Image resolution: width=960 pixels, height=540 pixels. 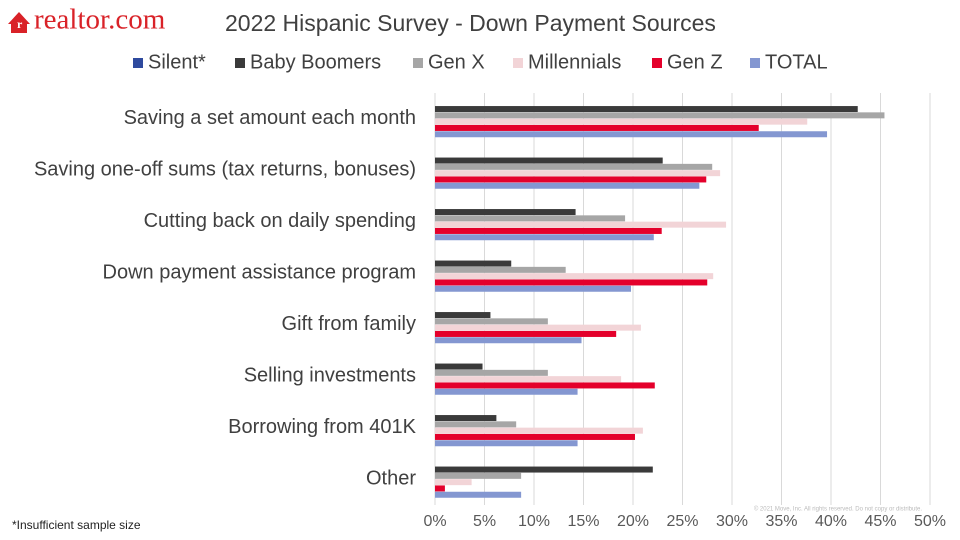 I want to click on y-tick-label: Down payment assistance program, so click(x=259, y=273).